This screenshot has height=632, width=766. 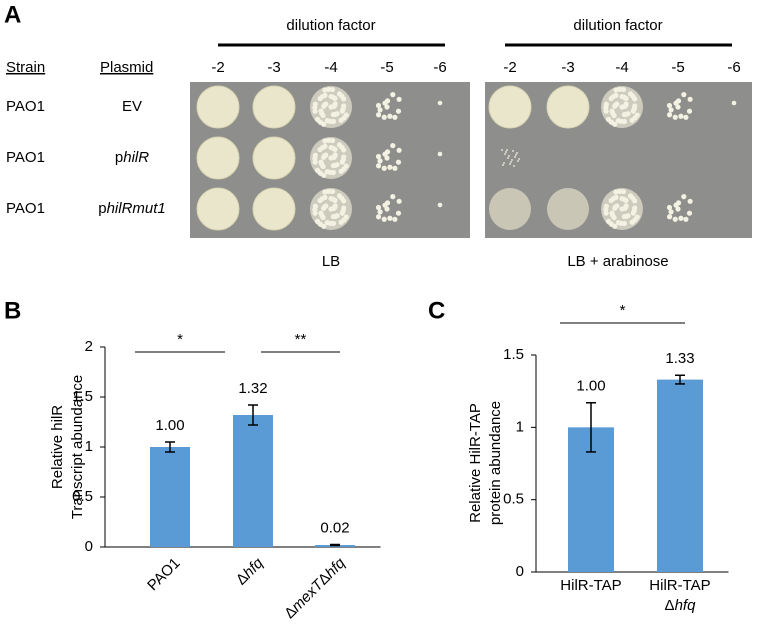 What do you see at coordinates (623, 310) in the screenshot?
I see `significance-label: *` at bounding box center [623, 310].